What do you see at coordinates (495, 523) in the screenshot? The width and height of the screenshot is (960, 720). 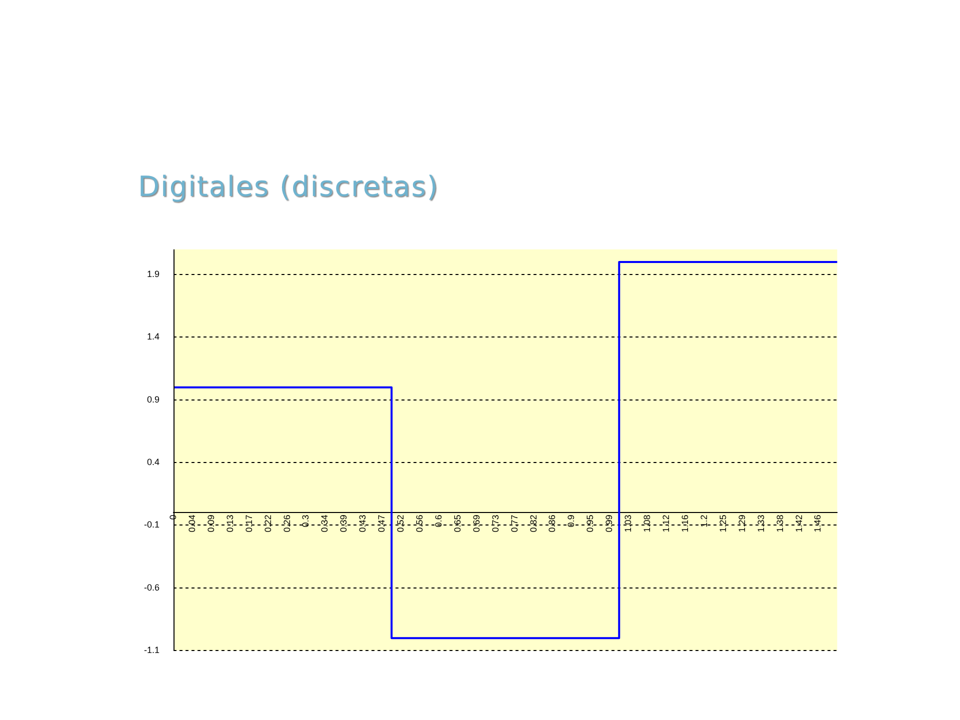 I see `x-tick-label: 0.73` at bounding box center [495, 523].